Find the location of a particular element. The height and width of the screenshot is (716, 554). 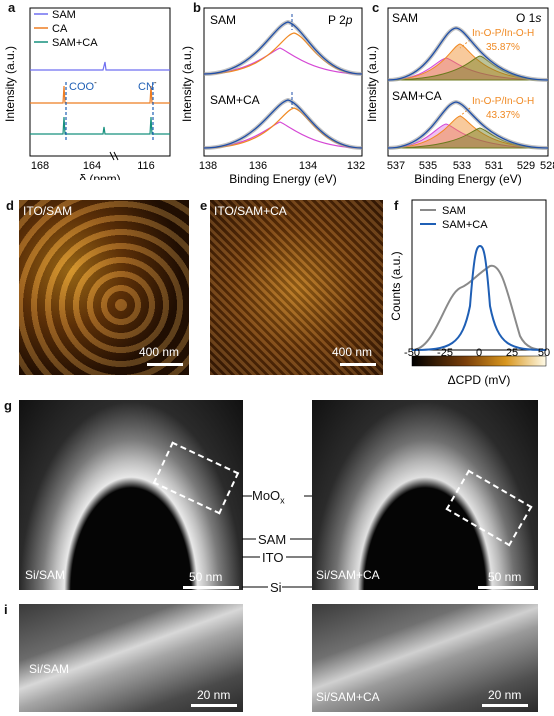

c-ann2-line2: 43.37% is located at coordinates (503, 115).